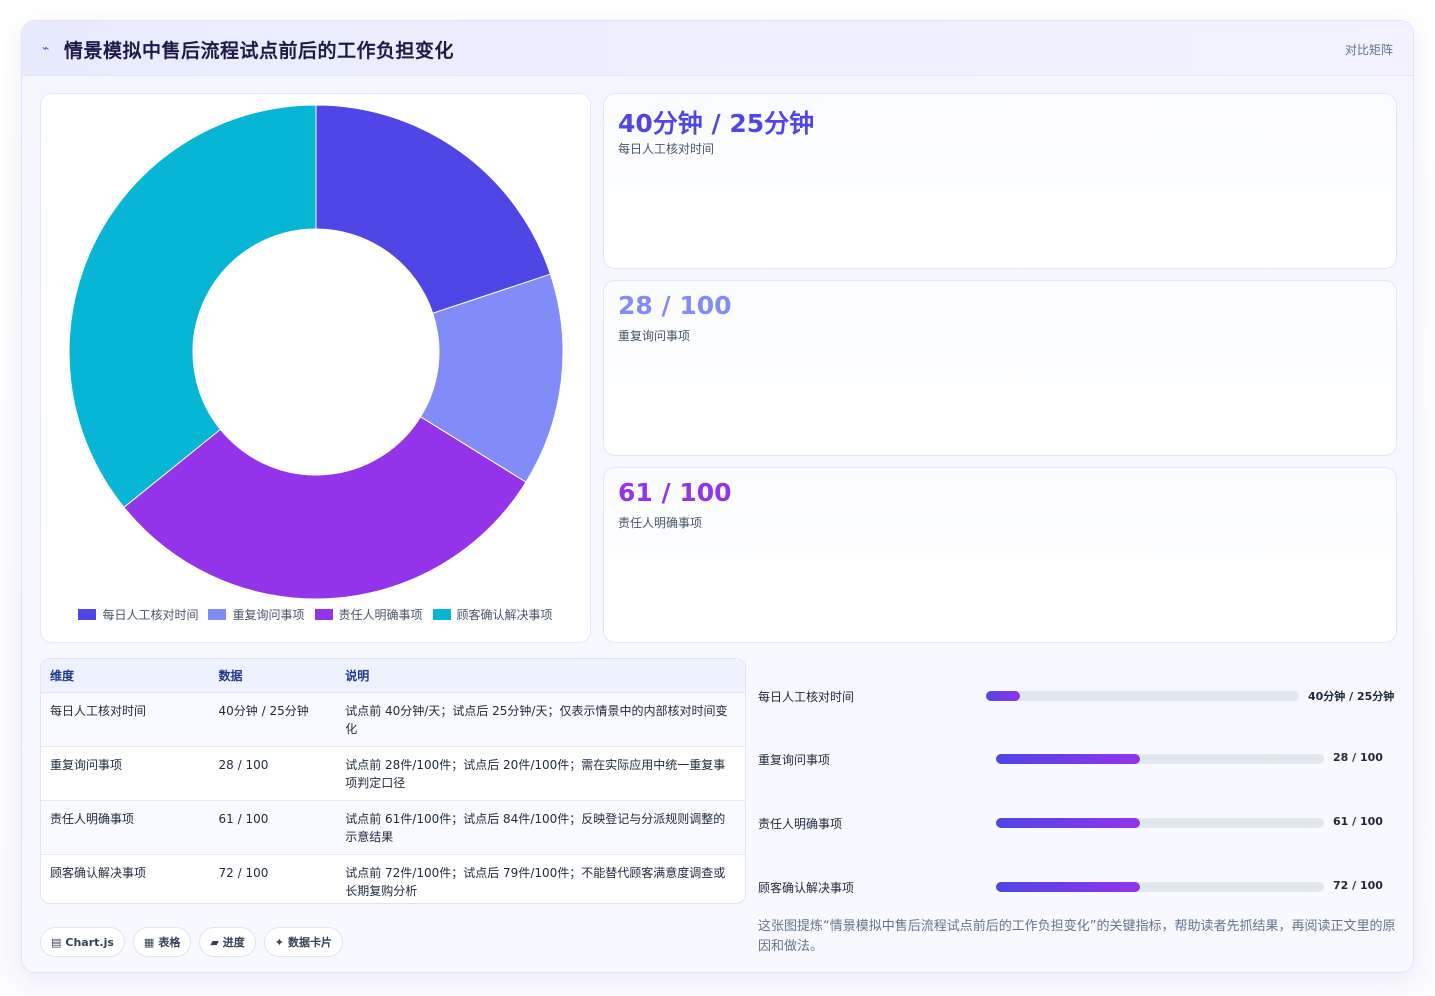 Image resolution: width=1435 pixels, height=996 pixels. What do you see at coordinates (56, 942) in the screenshot?
I see `chart-icon: ▤` at bounding box center [56, 942].